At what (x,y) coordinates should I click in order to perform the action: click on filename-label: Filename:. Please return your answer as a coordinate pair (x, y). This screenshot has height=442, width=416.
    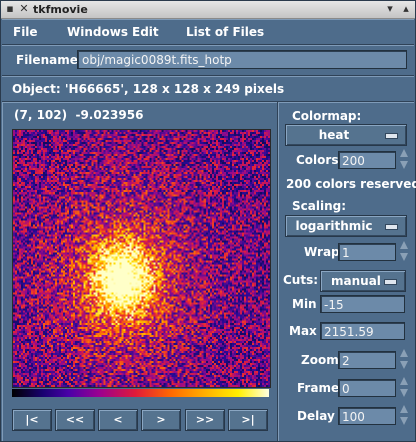
    Looking at the image, I should click on (49, 60).